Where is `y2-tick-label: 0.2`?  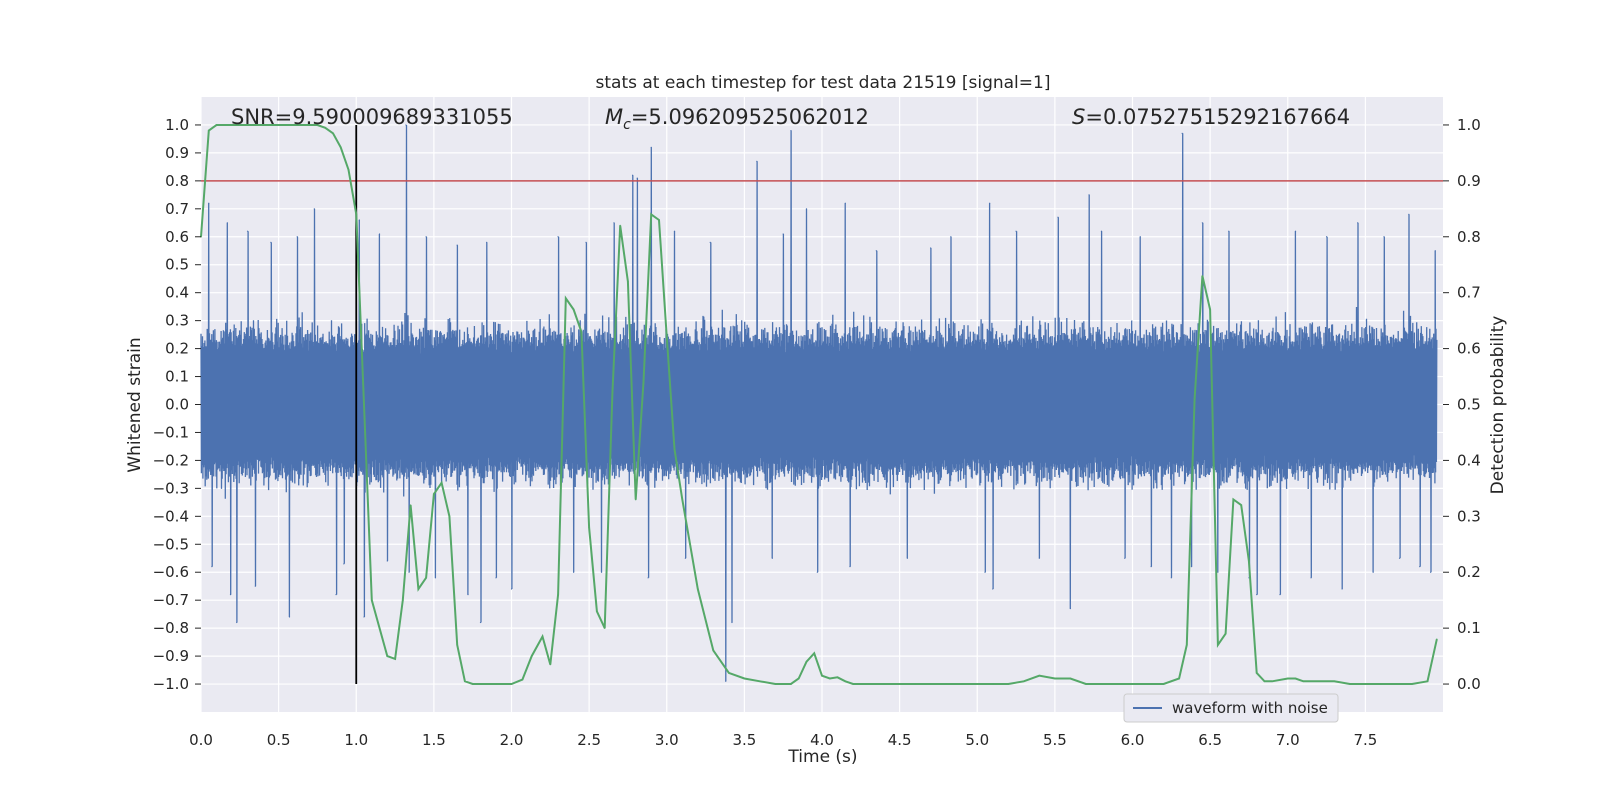 y2-tick-label: 0.2 is located at coordinates (1469, 572).